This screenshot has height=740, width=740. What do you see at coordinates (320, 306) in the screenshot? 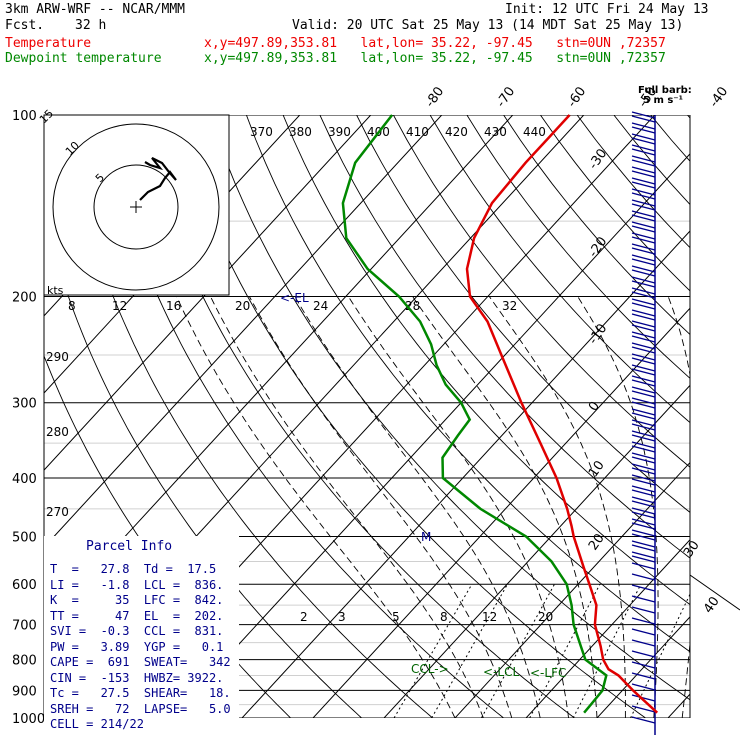
I see `thetae-label: 24` at bounding box center [320, 306].